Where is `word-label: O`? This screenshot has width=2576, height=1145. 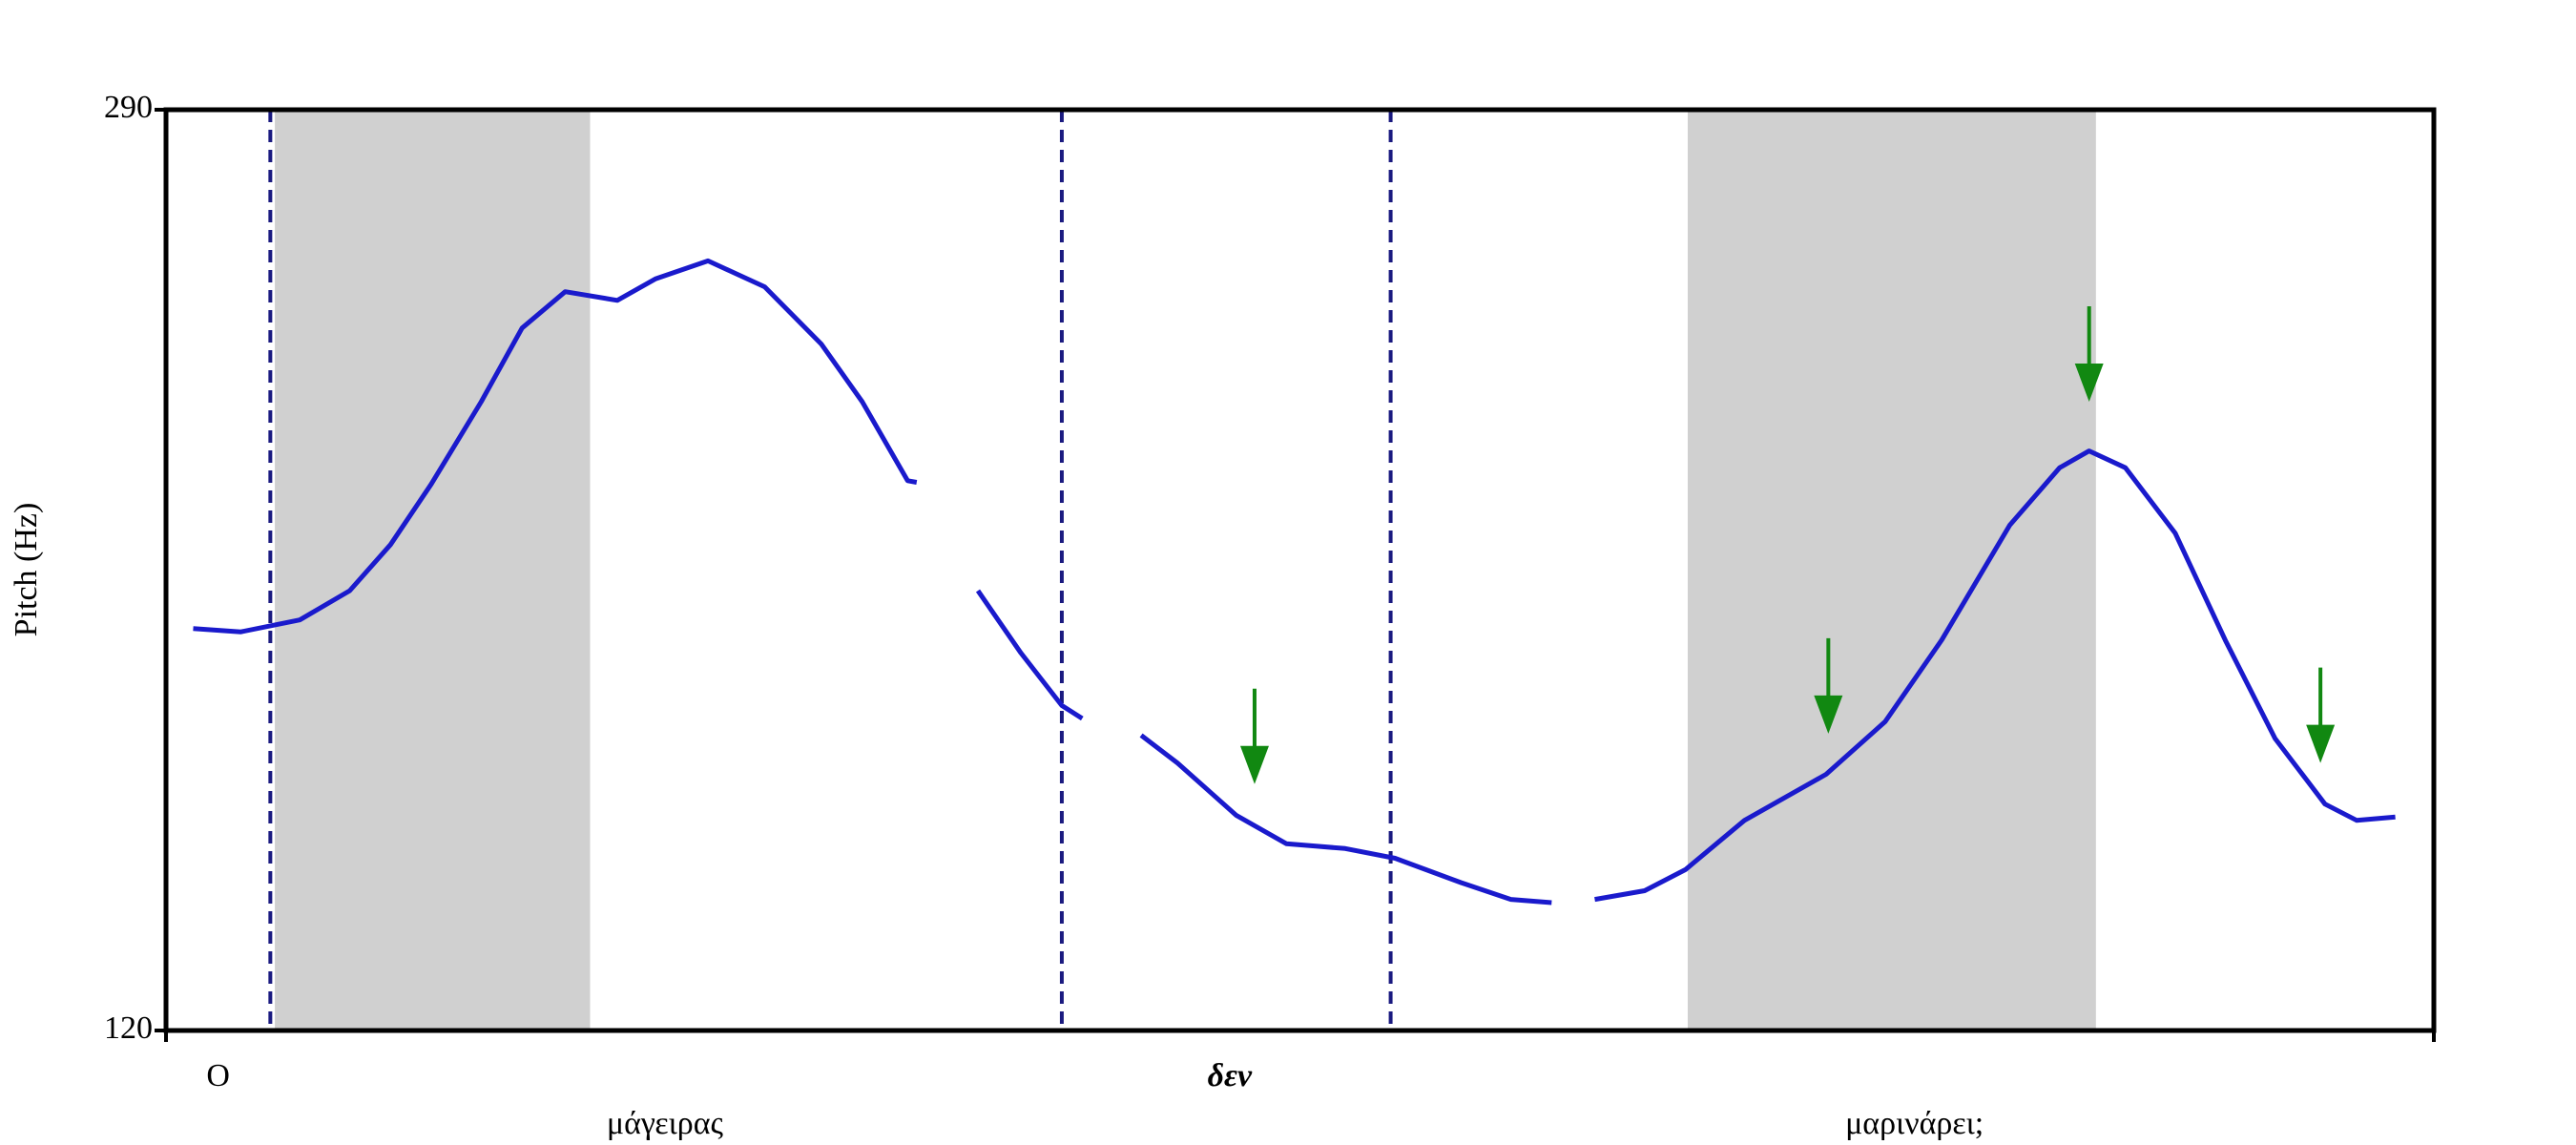
word-label: O is located at coordinates (218, 1075).